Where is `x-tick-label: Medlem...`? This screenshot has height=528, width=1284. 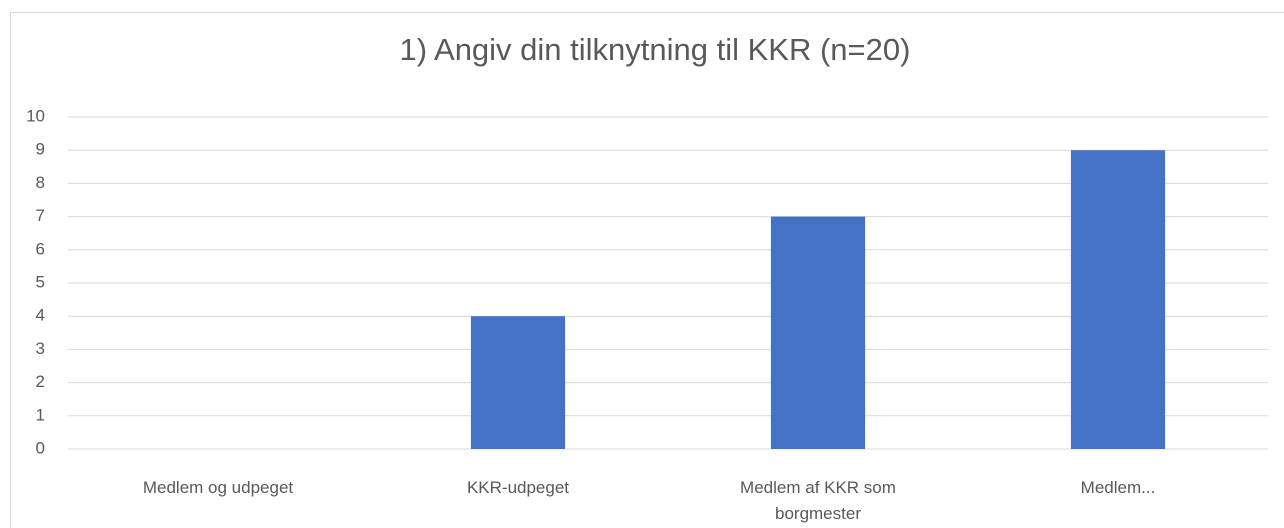
x-tick-label: Medlem... is located at coordinates (1118, 487).